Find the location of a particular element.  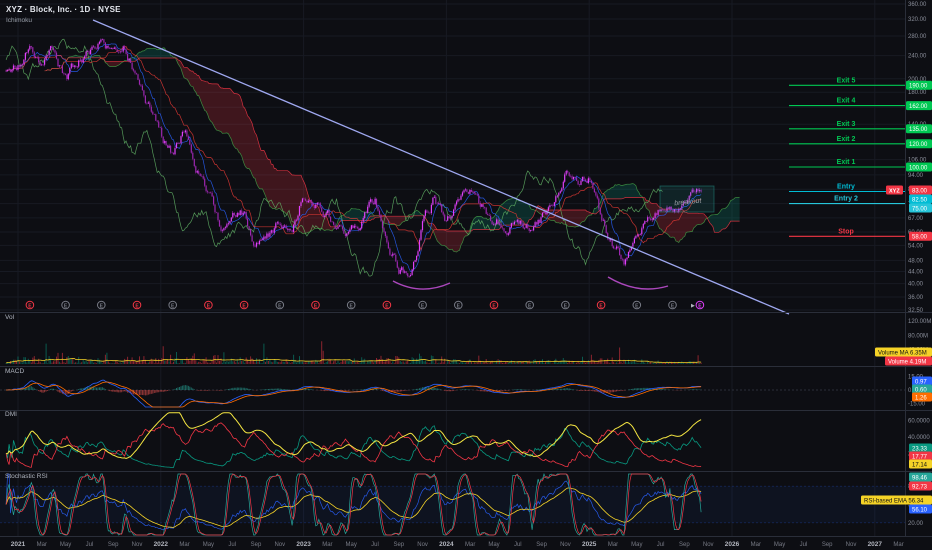

axis-badge-value: 135.00 is located at coordinates (918, 130).